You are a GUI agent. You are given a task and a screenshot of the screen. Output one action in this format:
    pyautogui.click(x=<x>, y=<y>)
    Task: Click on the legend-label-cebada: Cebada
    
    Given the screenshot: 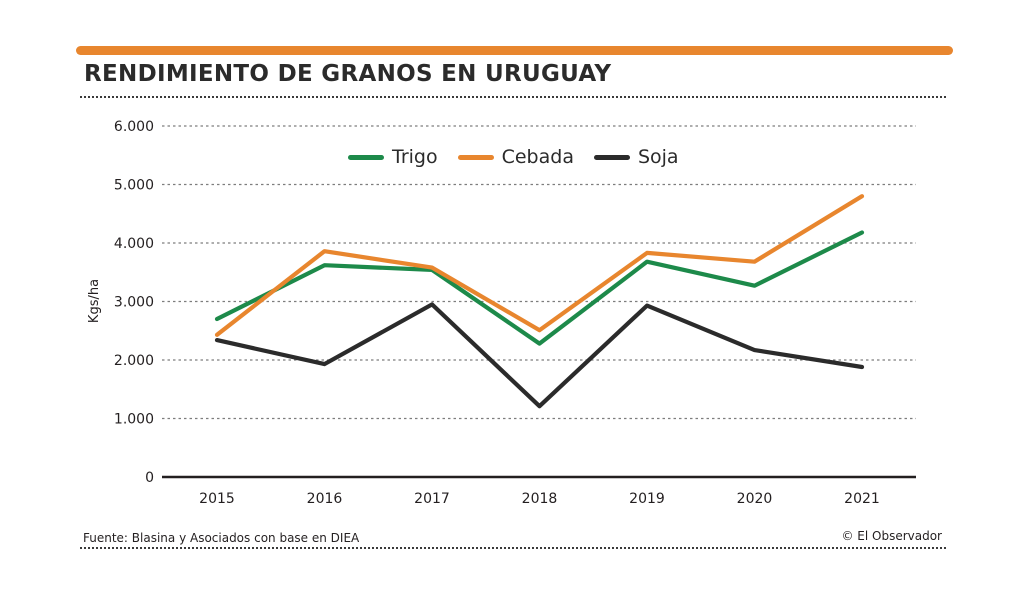 What is the action you would take?
    pyautogui.click(x=537, y=157)
    